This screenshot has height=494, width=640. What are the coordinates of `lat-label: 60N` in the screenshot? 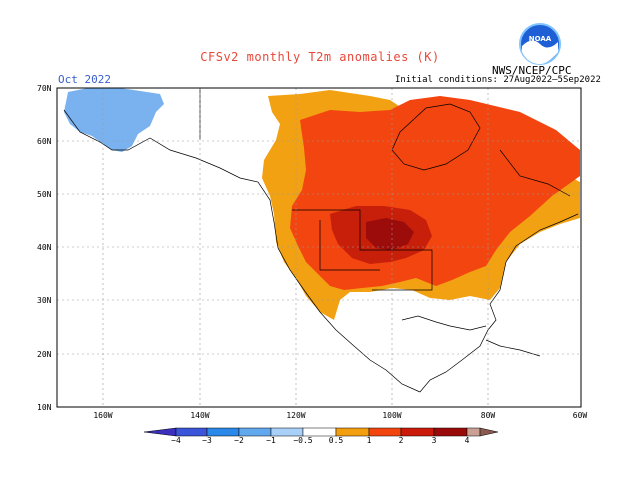 It's located at (44, 141).